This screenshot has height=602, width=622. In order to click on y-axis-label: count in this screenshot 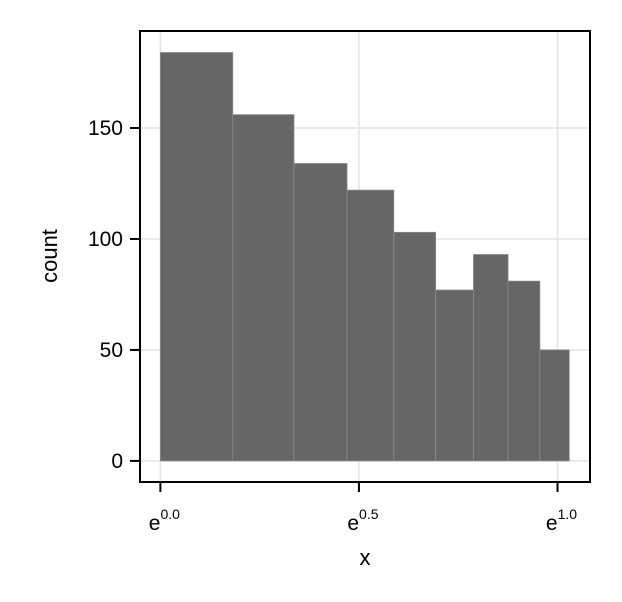, I will do `click(49, 256)`.